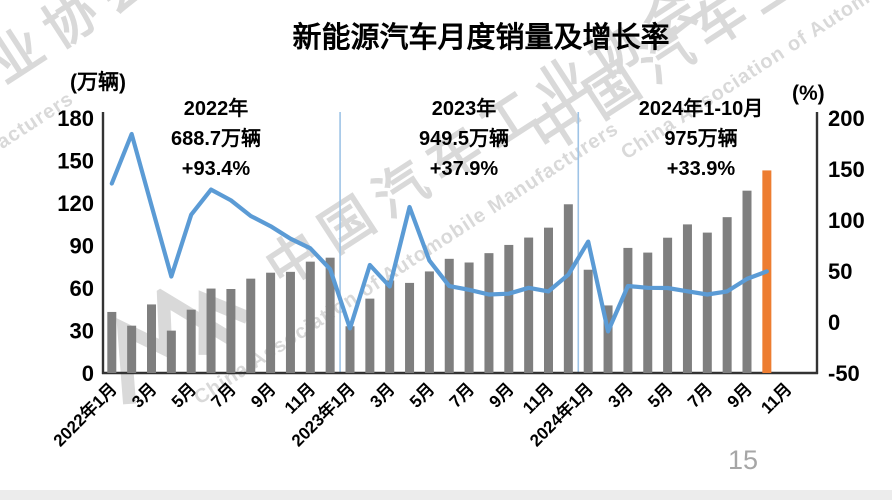 This screenshot has width=892, height=500. Describe the element at coordinates (88, 373) in the screenshot. I see `left-axis-tick-label: 0` at that location.